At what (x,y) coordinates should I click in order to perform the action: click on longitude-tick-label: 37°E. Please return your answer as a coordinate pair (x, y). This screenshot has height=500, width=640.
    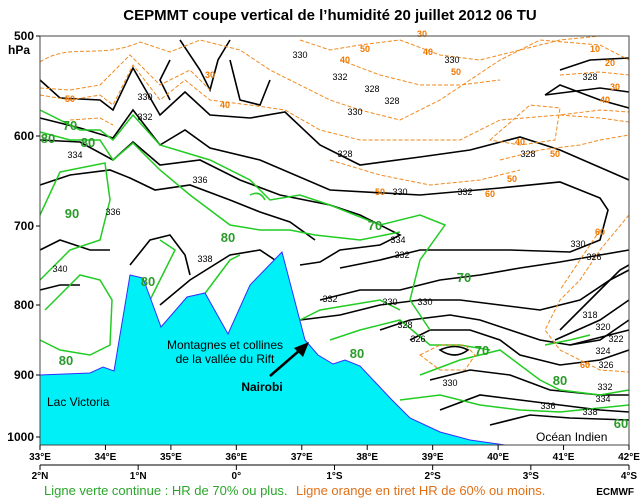
    Looking at the image, I should click on (302, 457).